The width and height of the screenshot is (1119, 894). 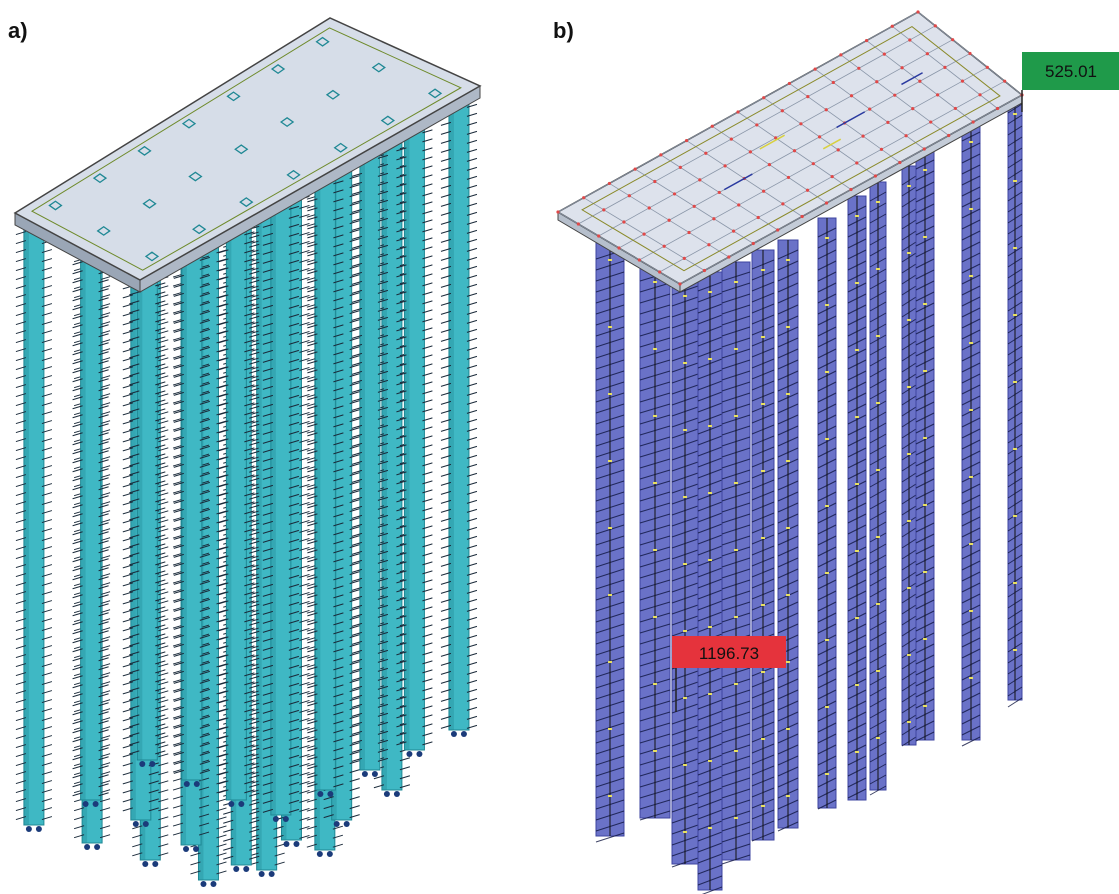 I want to click on max-value-text: 1196.73, so click(x=729, y=653).